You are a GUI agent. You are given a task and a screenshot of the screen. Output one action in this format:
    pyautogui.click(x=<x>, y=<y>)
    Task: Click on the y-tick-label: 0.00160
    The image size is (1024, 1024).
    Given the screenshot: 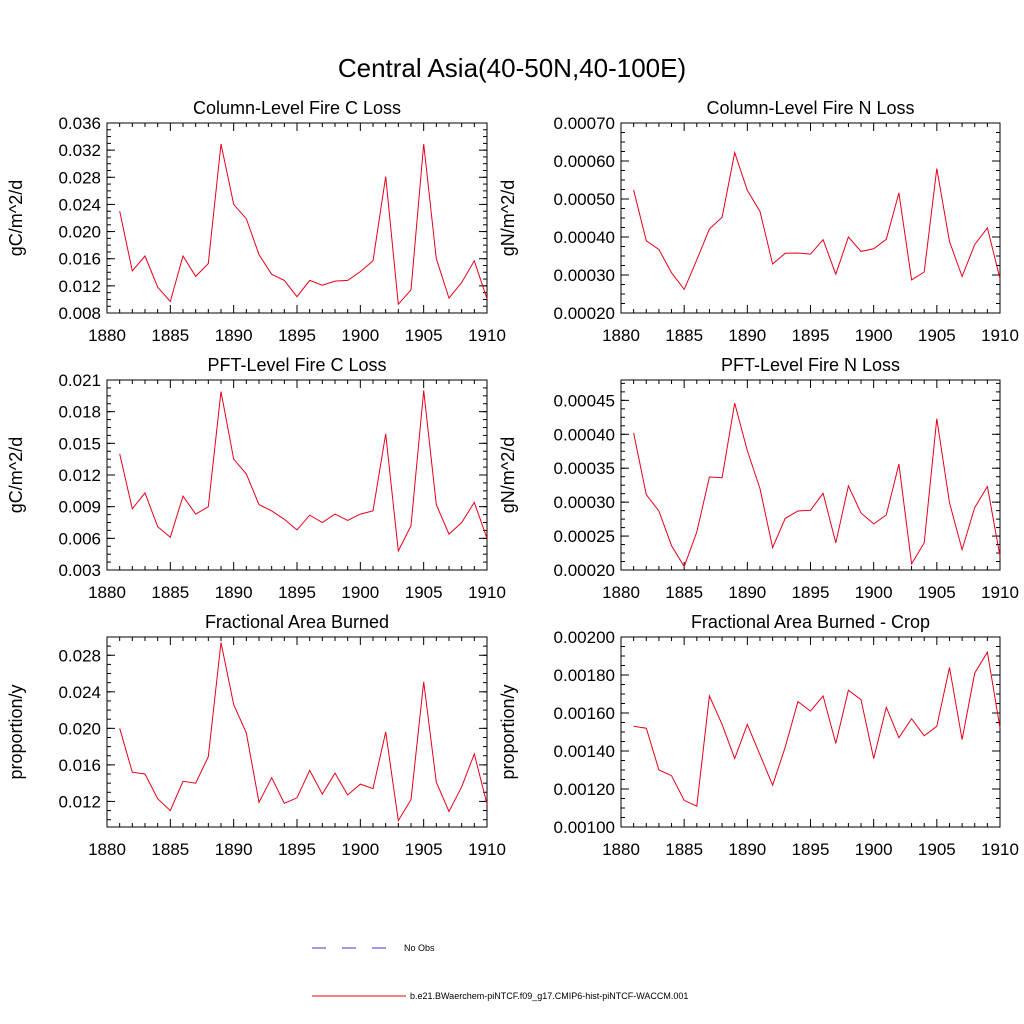 What is the action you would take?
    pyautogui.click(x=584, y=713)
    